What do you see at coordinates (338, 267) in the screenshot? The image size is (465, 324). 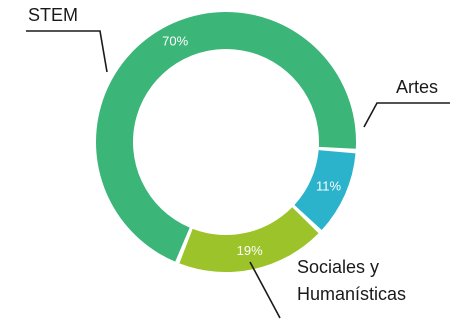 I see `category-label-line: Sociales y` at bounding box center [338, 267].